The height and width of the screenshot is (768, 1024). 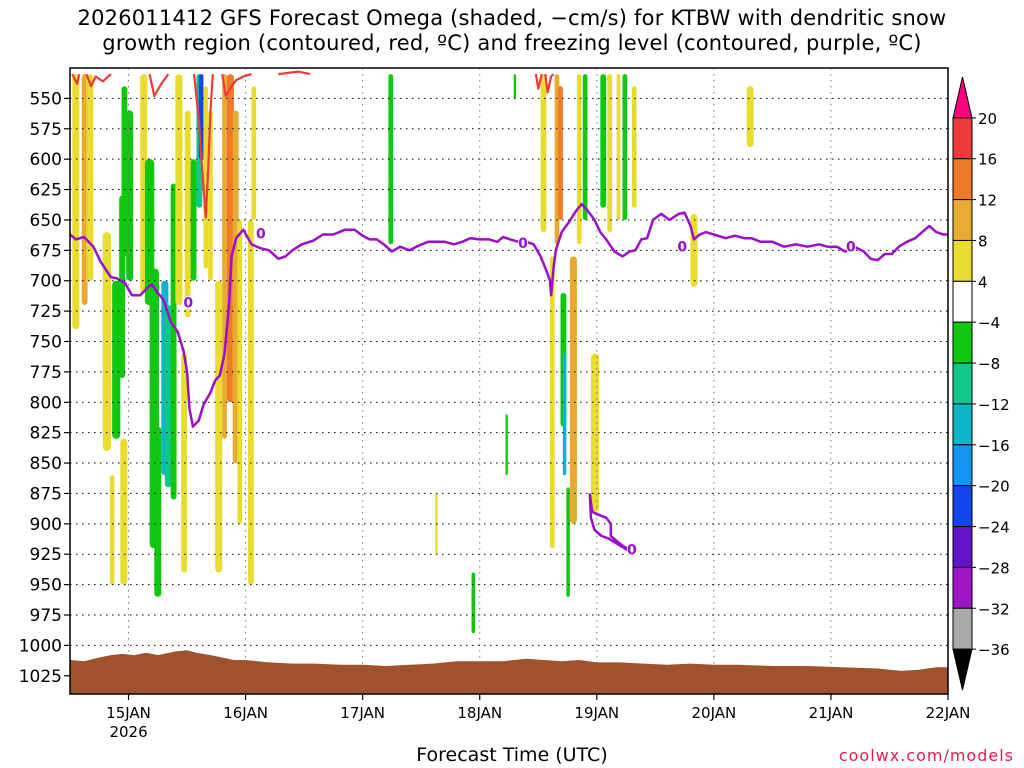 What do you see at coordinates (596, 713) in the screenshot?
I see `x-tick-label: 19JAN` at bounding box center [596, 713].